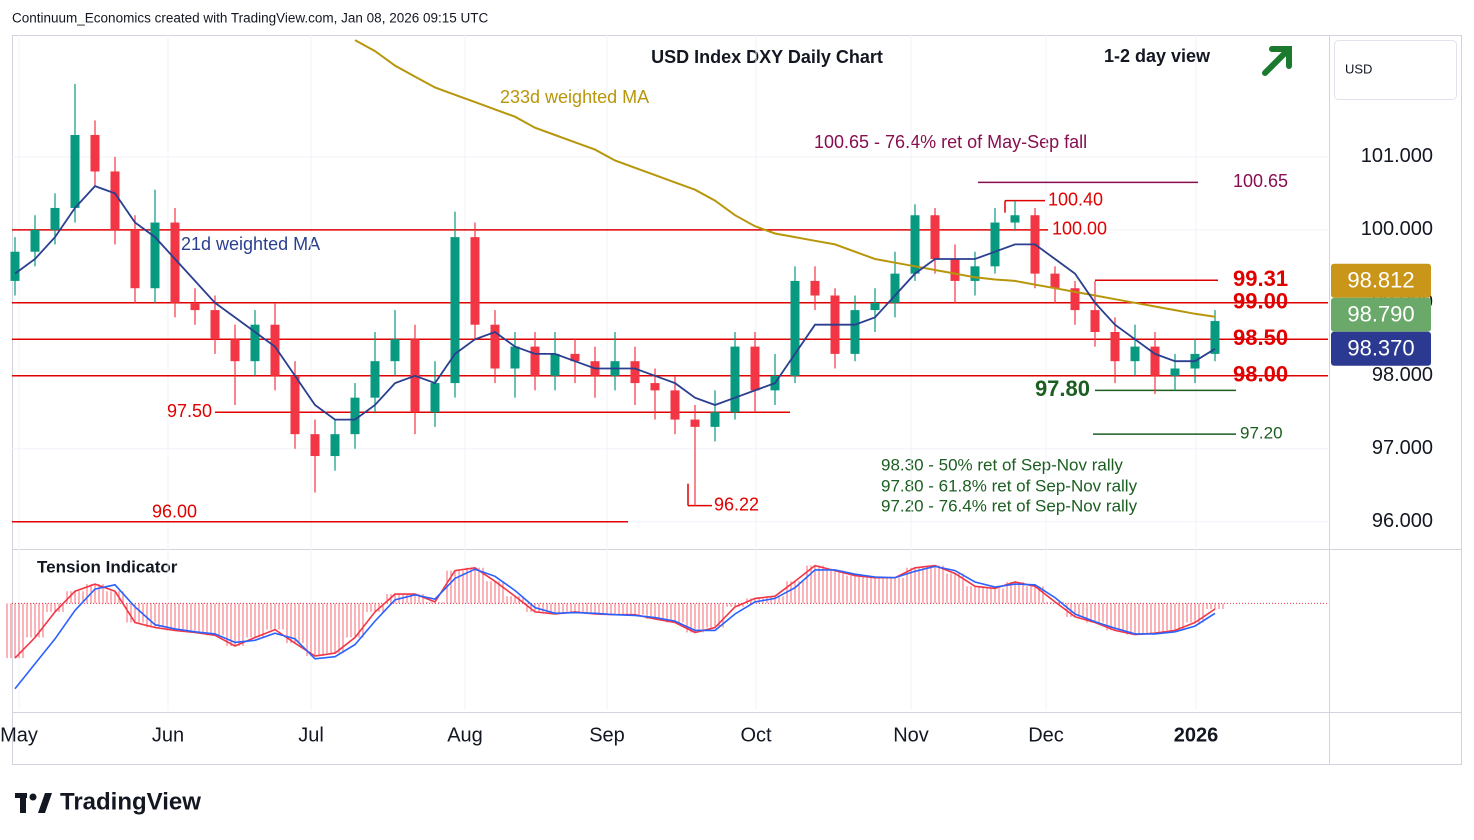  Describe the element at coordinates (615, 627) in the screenshot. I see `indicator-line` at that location.